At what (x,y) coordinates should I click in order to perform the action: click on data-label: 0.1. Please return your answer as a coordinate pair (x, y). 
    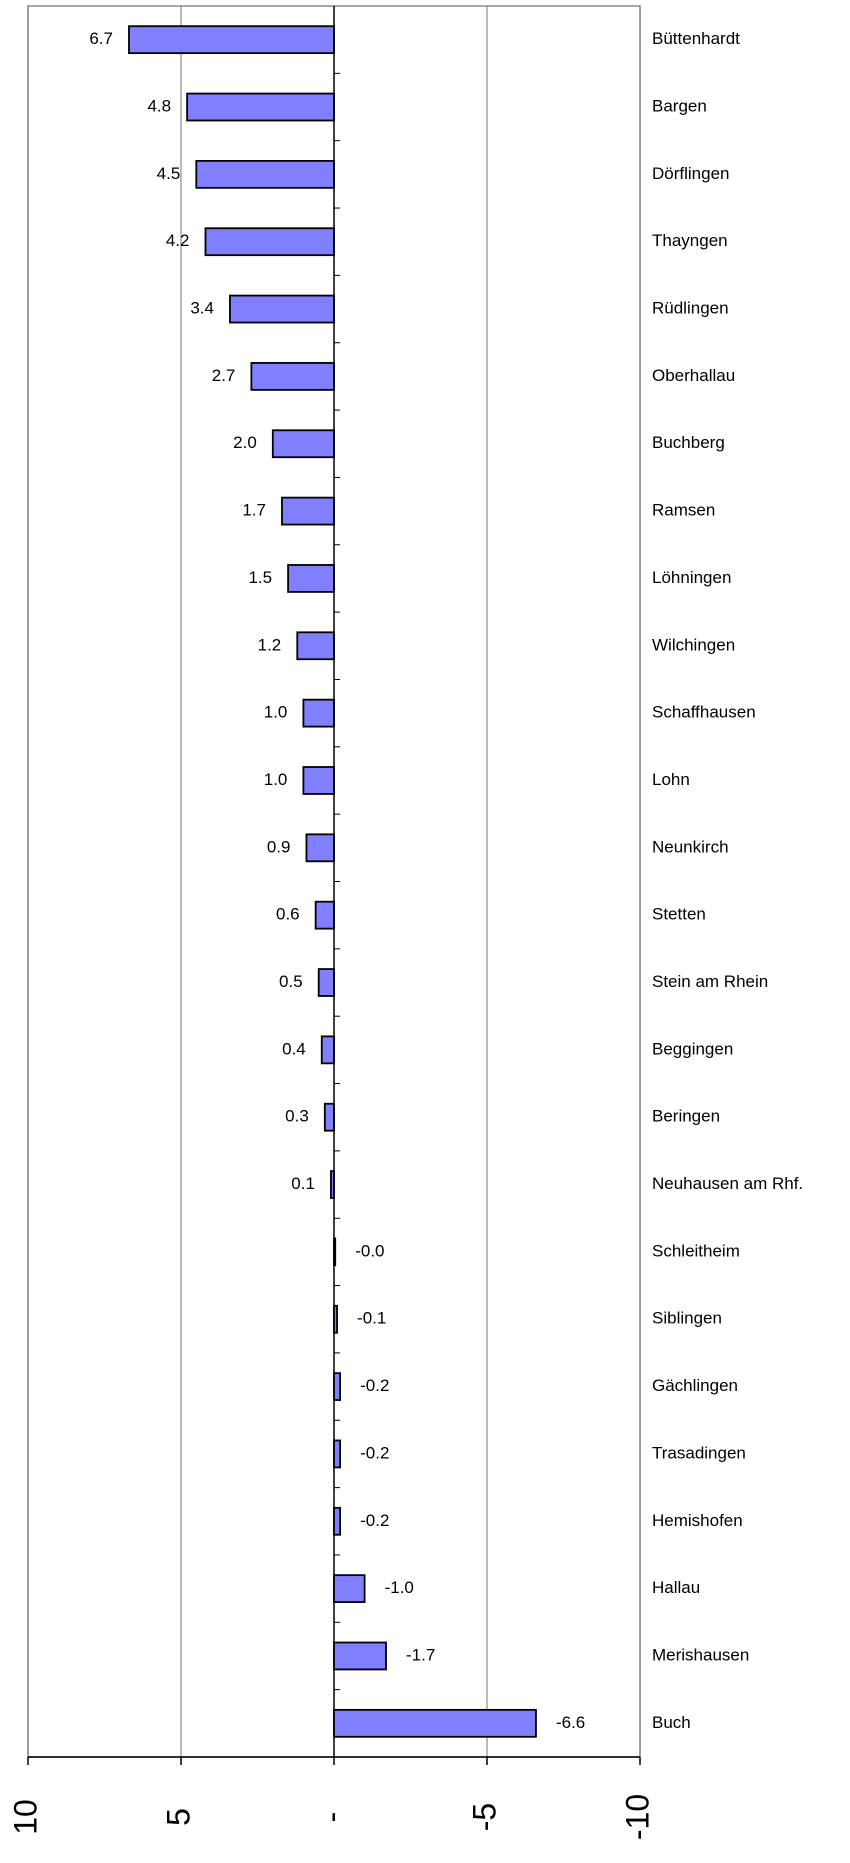
    Looking at the image, I should click on (303, 1183).